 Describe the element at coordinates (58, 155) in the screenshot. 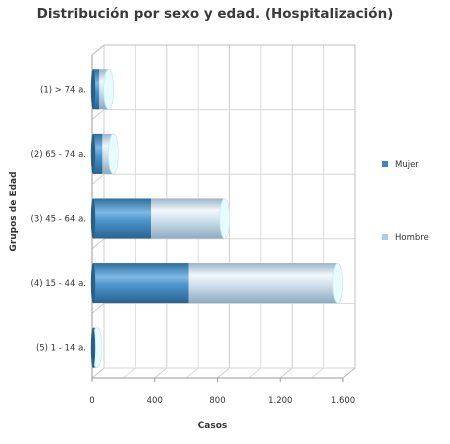

I see `category-label: (2) 65 - 74 a.` at that location.